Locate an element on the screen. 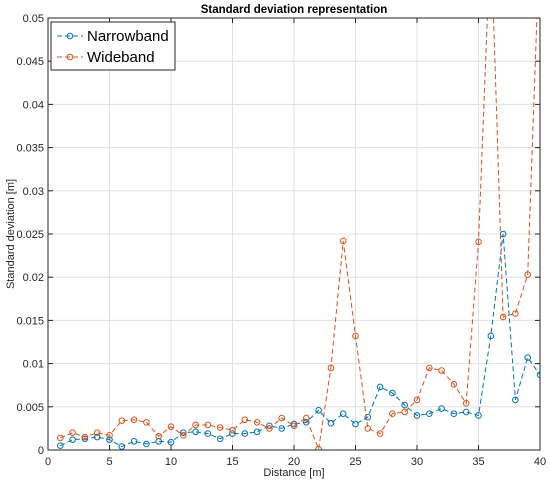 This screenshot has width=550, height=486. legend-marker-wideband is located at coordinates (70, 57).